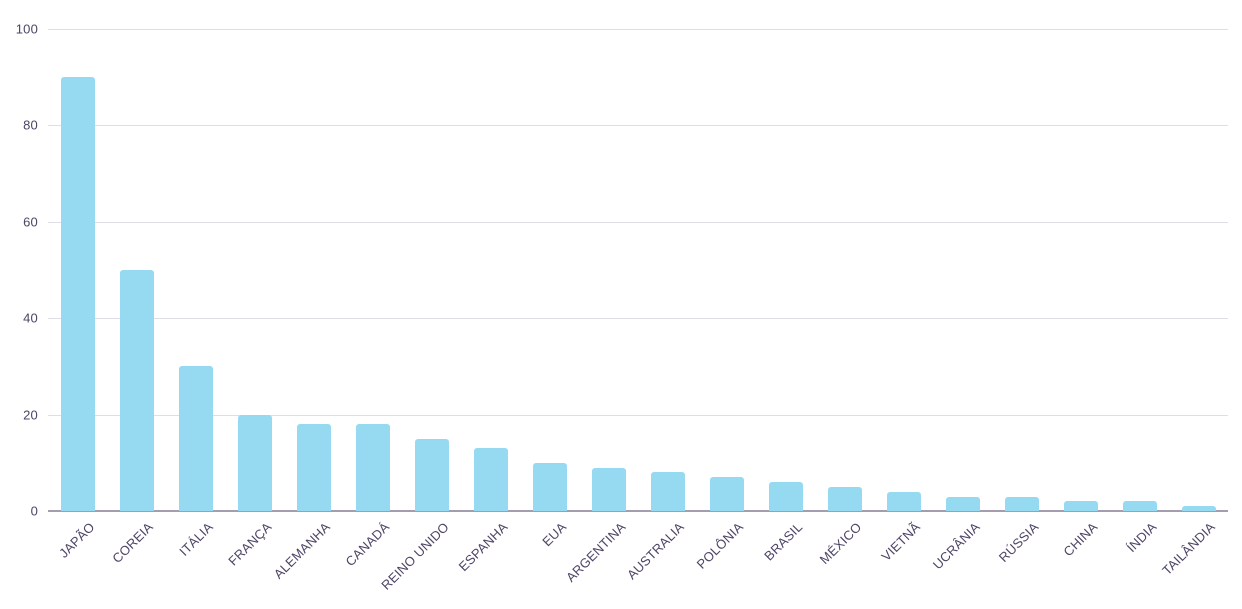  Describe the element at coordinates (600, 307) in the screenshot. I see `bar-group: ARGENTINA` at that location.